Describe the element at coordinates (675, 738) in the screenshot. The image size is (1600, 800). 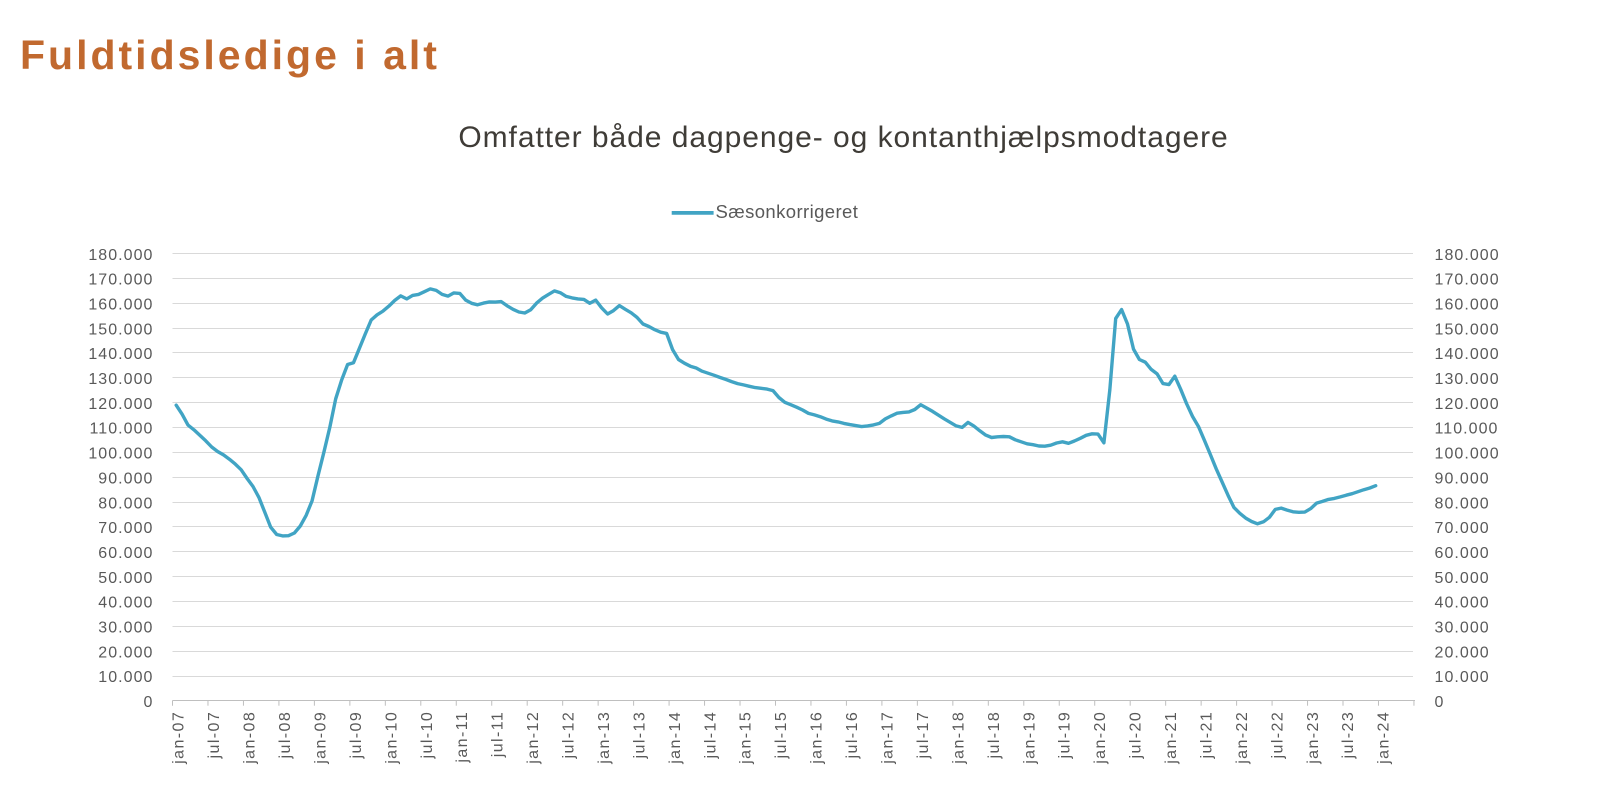
I see `svg-text: jan-14` at that location.